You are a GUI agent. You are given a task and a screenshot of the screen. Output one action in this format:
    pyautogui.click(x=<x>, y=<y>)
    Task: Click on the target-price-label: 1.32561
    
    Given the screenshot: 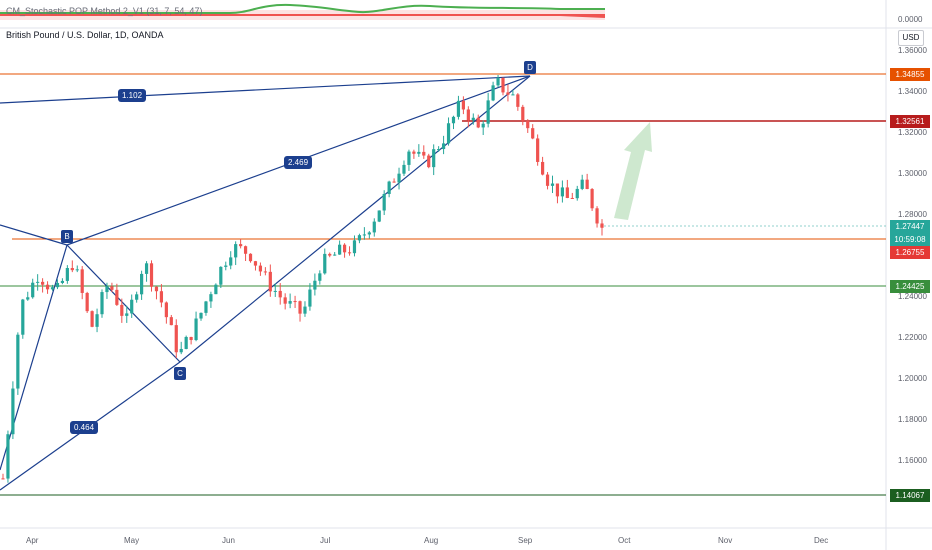 What is the action you would take?
    pyautogui.click(x=910, y=121)
    